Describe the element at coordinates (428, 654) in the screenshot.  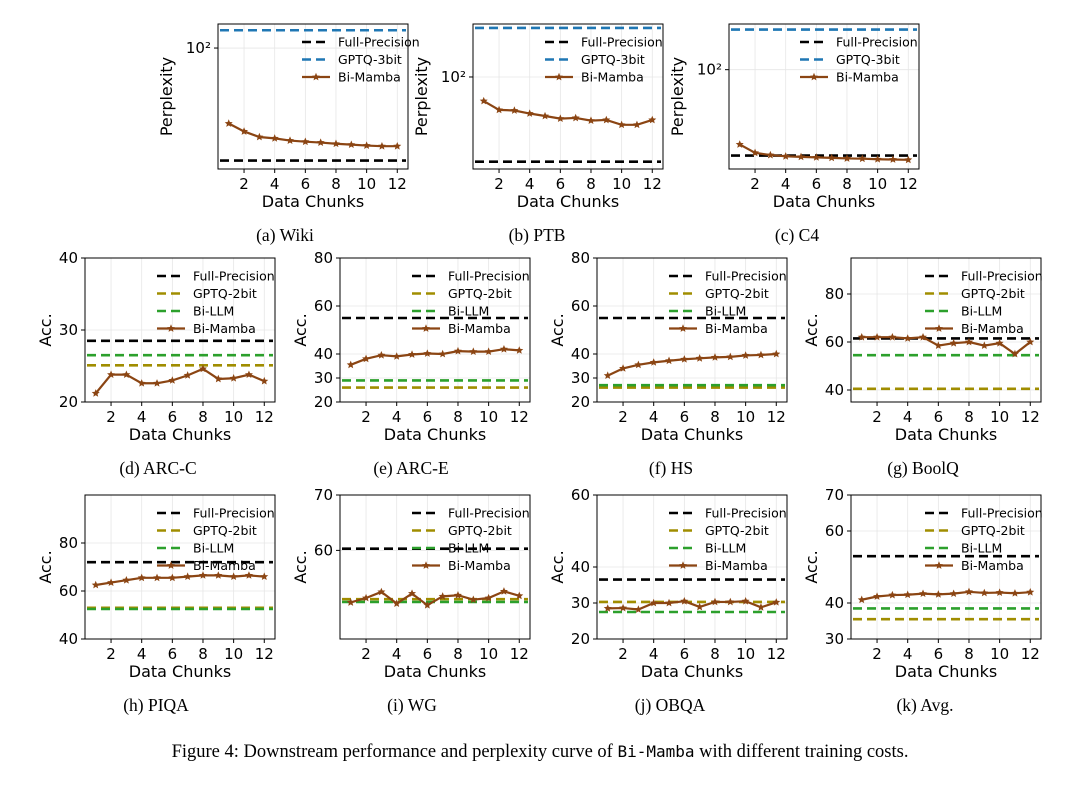
I see `x-tick-label: 6` at that location.